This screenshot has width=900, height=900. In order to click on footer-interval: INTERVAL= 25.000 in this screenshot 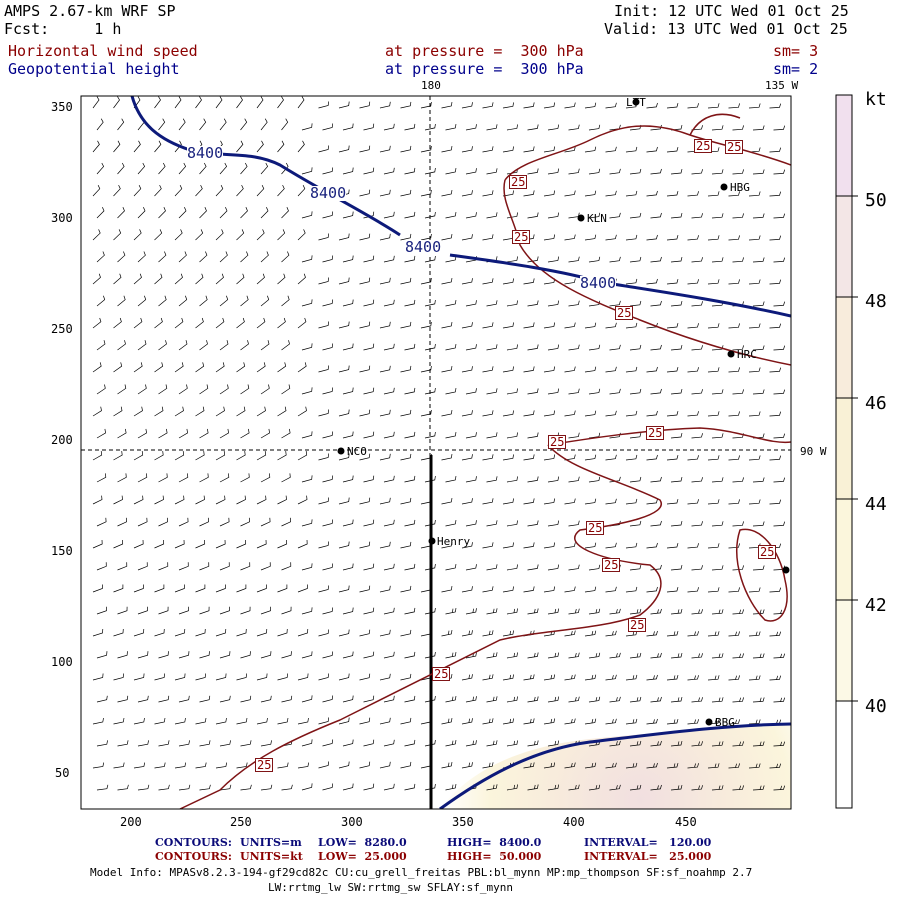, I will do `click(648, 856)`.